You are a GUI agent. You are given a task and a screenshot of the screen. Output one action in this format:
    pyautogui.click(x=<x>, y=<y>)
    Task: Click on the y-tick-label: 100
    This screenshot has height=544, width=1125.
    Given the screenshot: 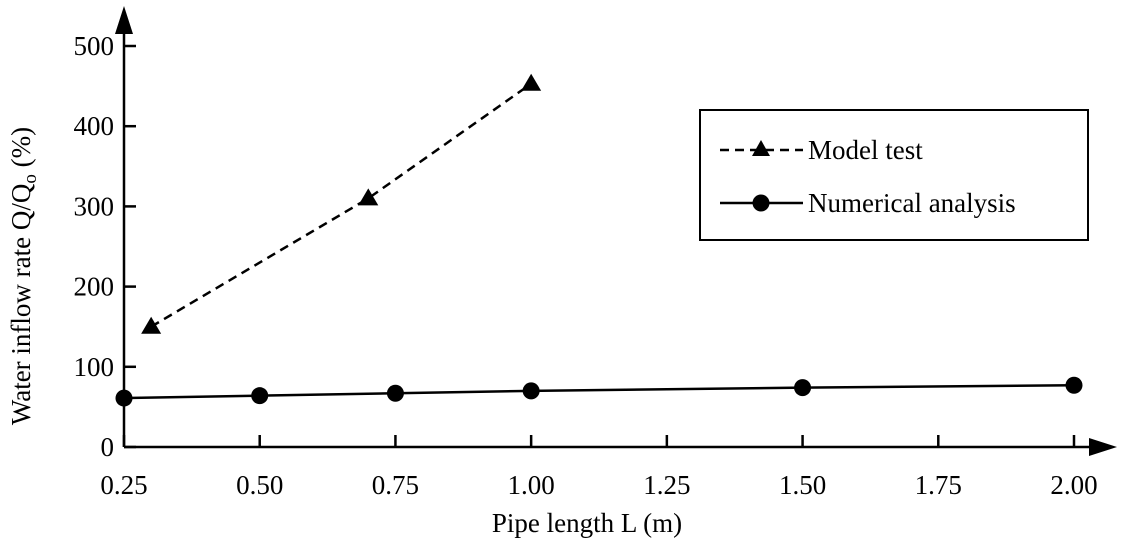 What is the action you would take?
    pyautogui.click(x=94, y=367)
    